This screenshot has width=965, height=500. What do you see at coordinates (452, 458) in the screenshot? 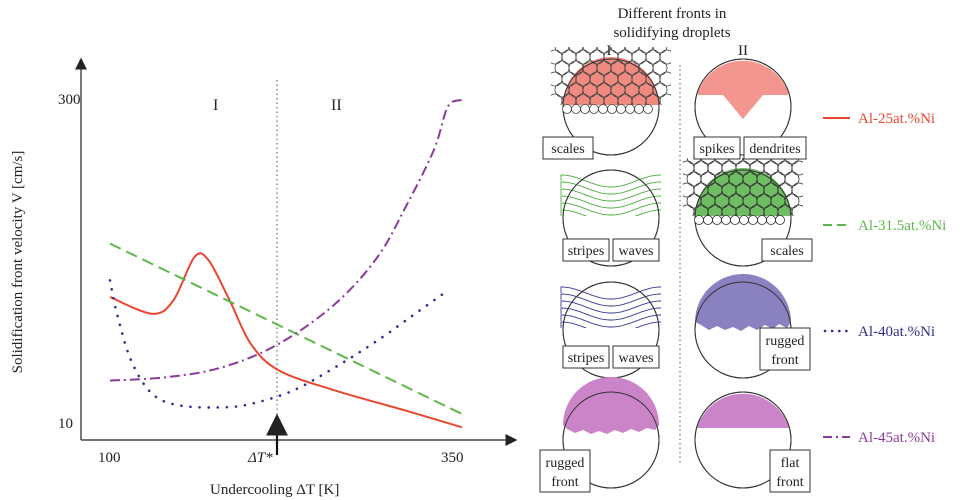
I see `x-tick-right: 350` at bounding box center [452, 458].